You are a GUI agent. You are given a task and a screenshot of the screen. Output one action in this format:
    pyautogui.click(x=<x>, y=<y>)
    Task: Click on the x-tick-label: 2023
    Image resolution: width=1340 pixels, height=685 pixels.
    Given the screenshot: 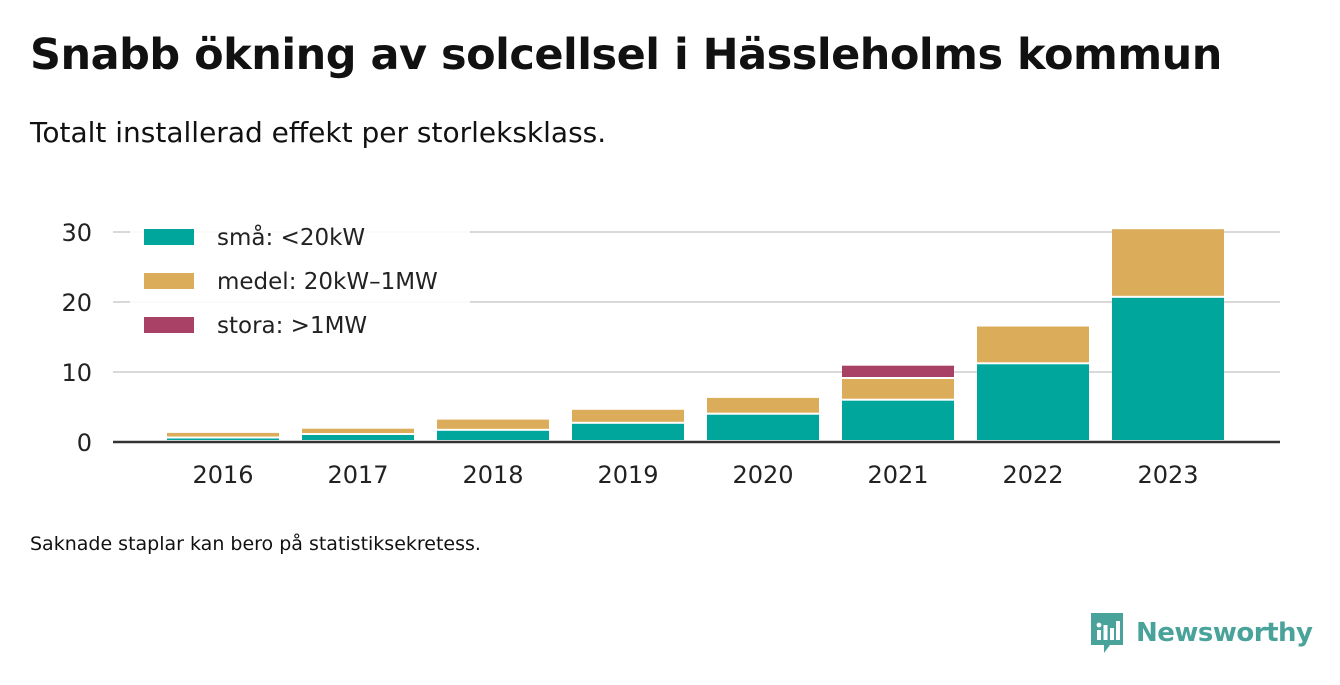 What is the action you would take?
    pyautogui.click(x=1167, y=475)
    